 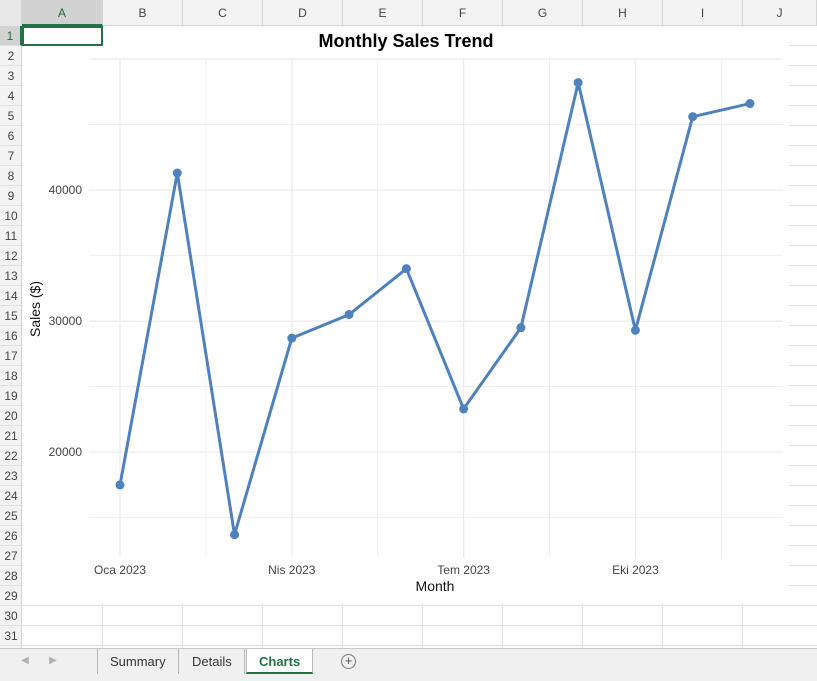 I want to click on x-tick-label: Eki 2023, so click(x=635, y=570).